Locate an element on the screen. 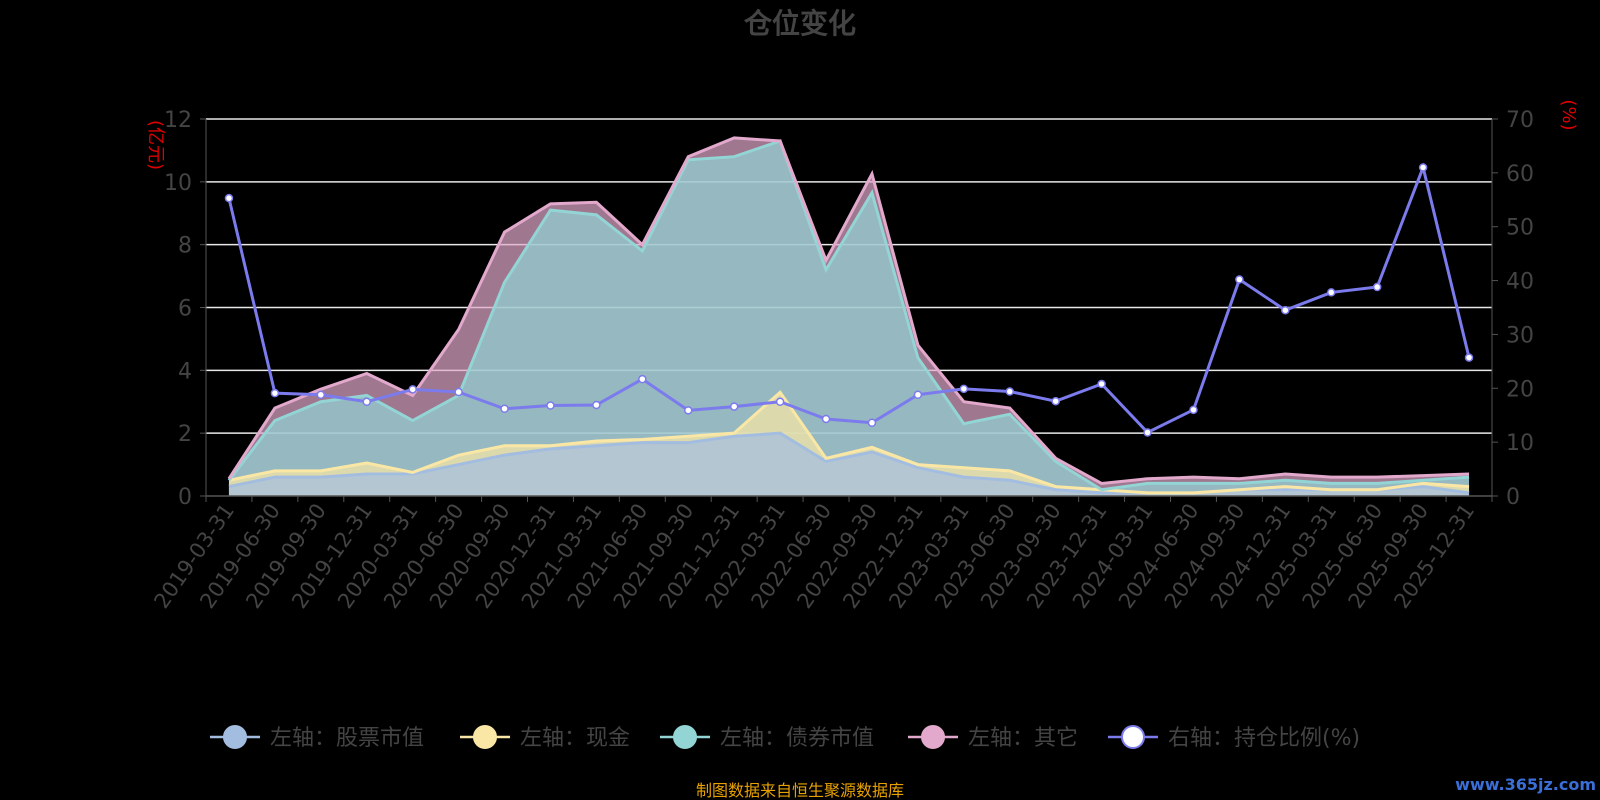 This screenshot has height=800, width=1600. right-tick-label: 10 is located at coordinates (1520, 443).